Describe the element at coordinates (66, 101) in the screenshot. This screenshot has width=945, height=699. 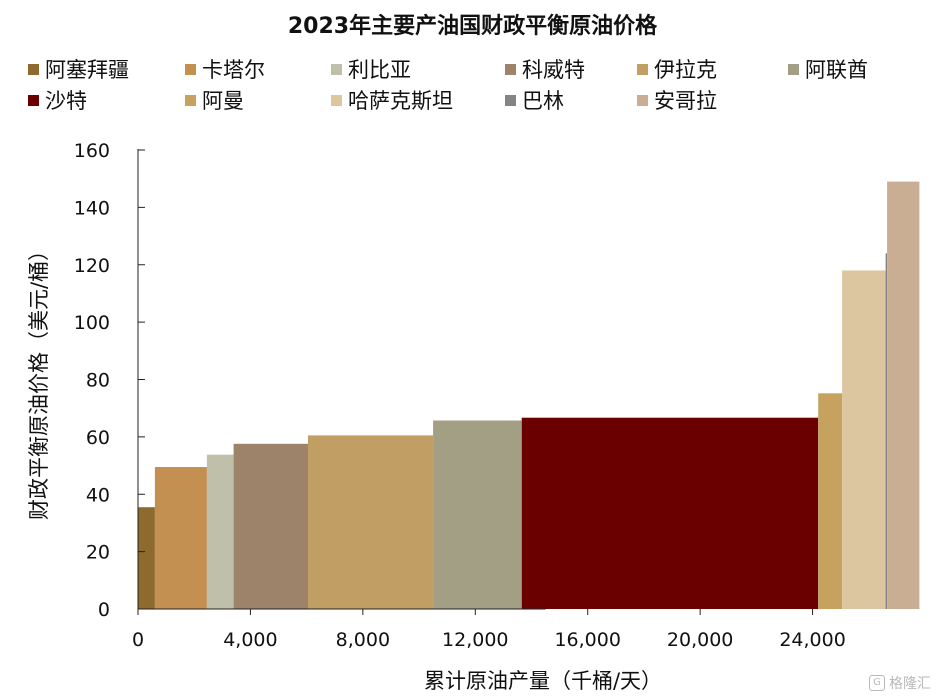
I see `legend-label: 沙特` at that location.